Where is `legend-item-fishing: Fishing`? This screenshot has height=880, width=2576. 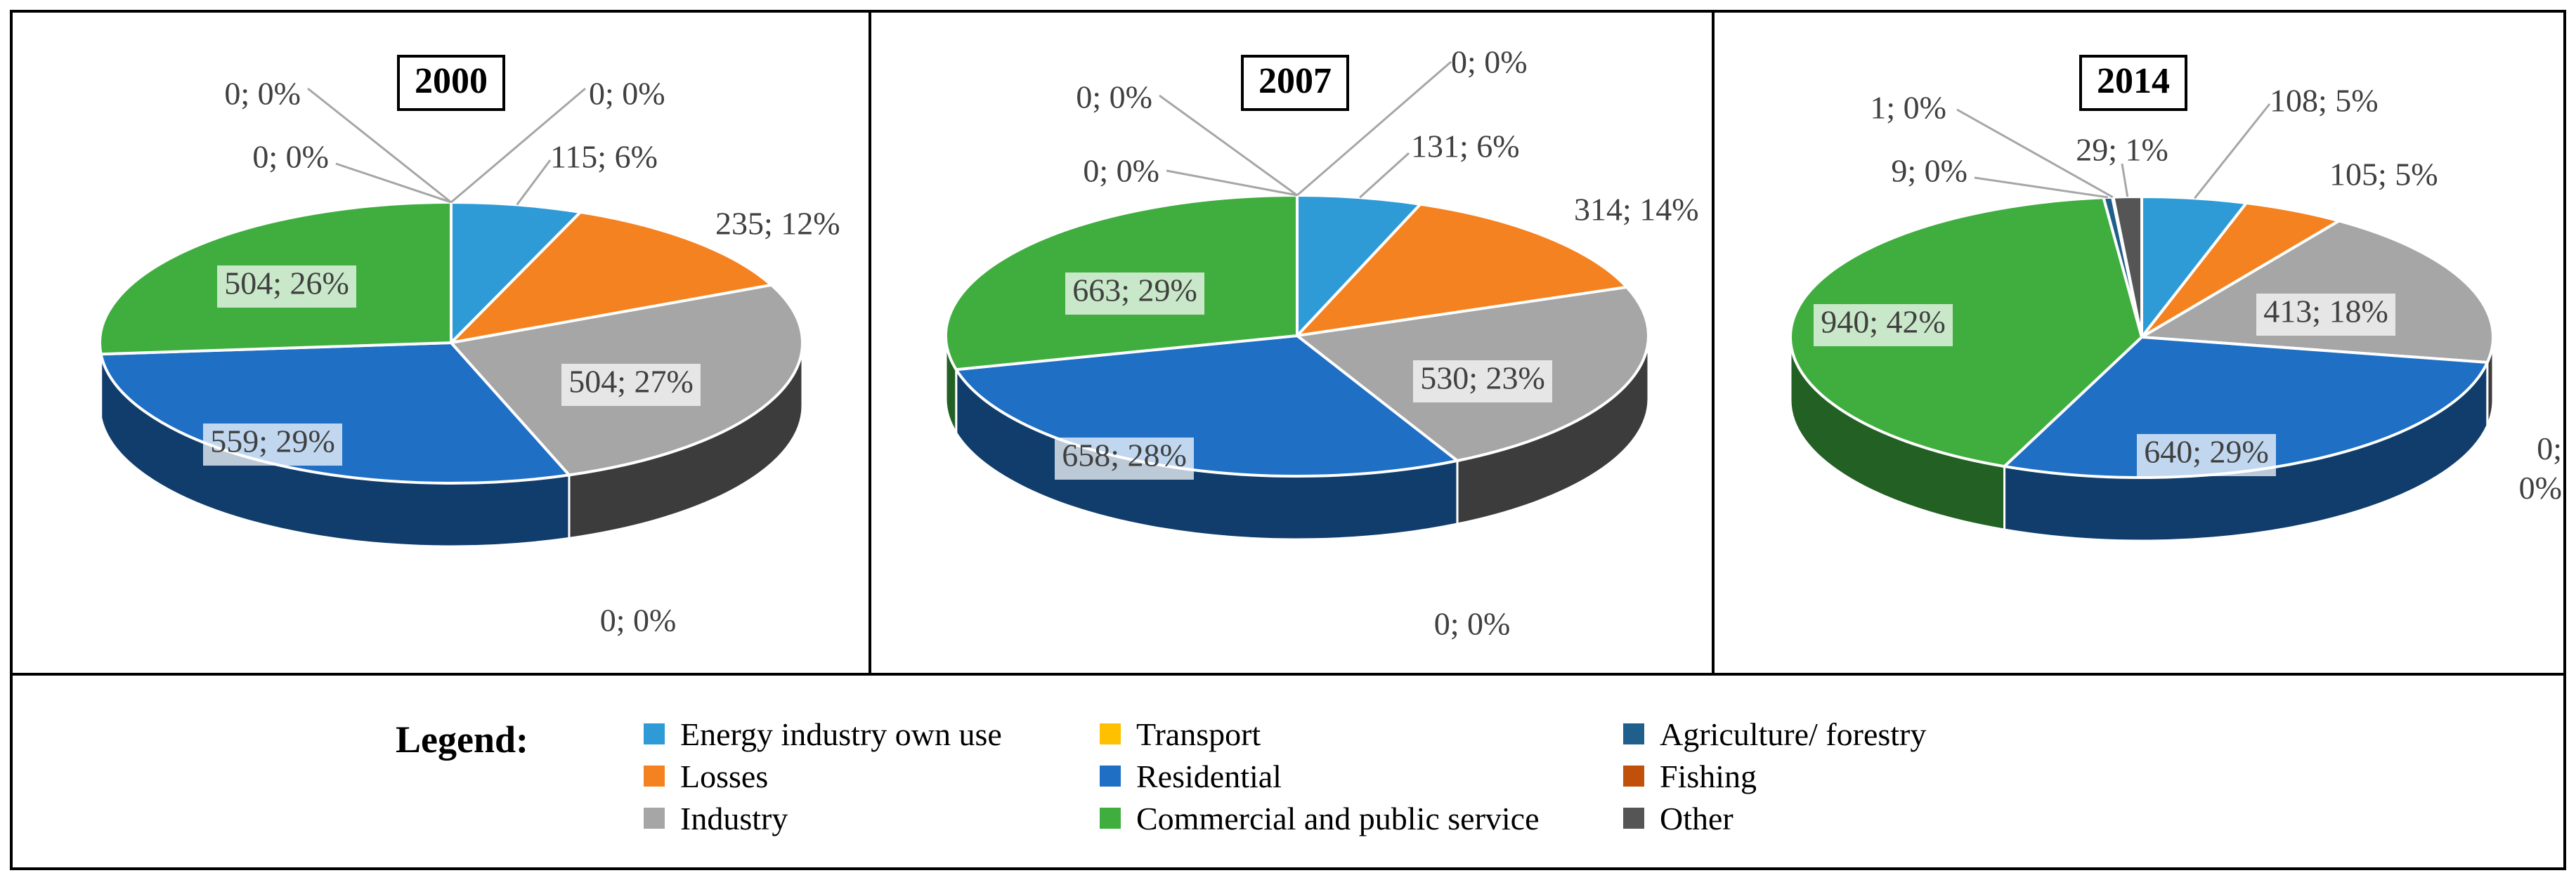
legend-item-fishing: Fishing is located at coordinates (1690, 776).